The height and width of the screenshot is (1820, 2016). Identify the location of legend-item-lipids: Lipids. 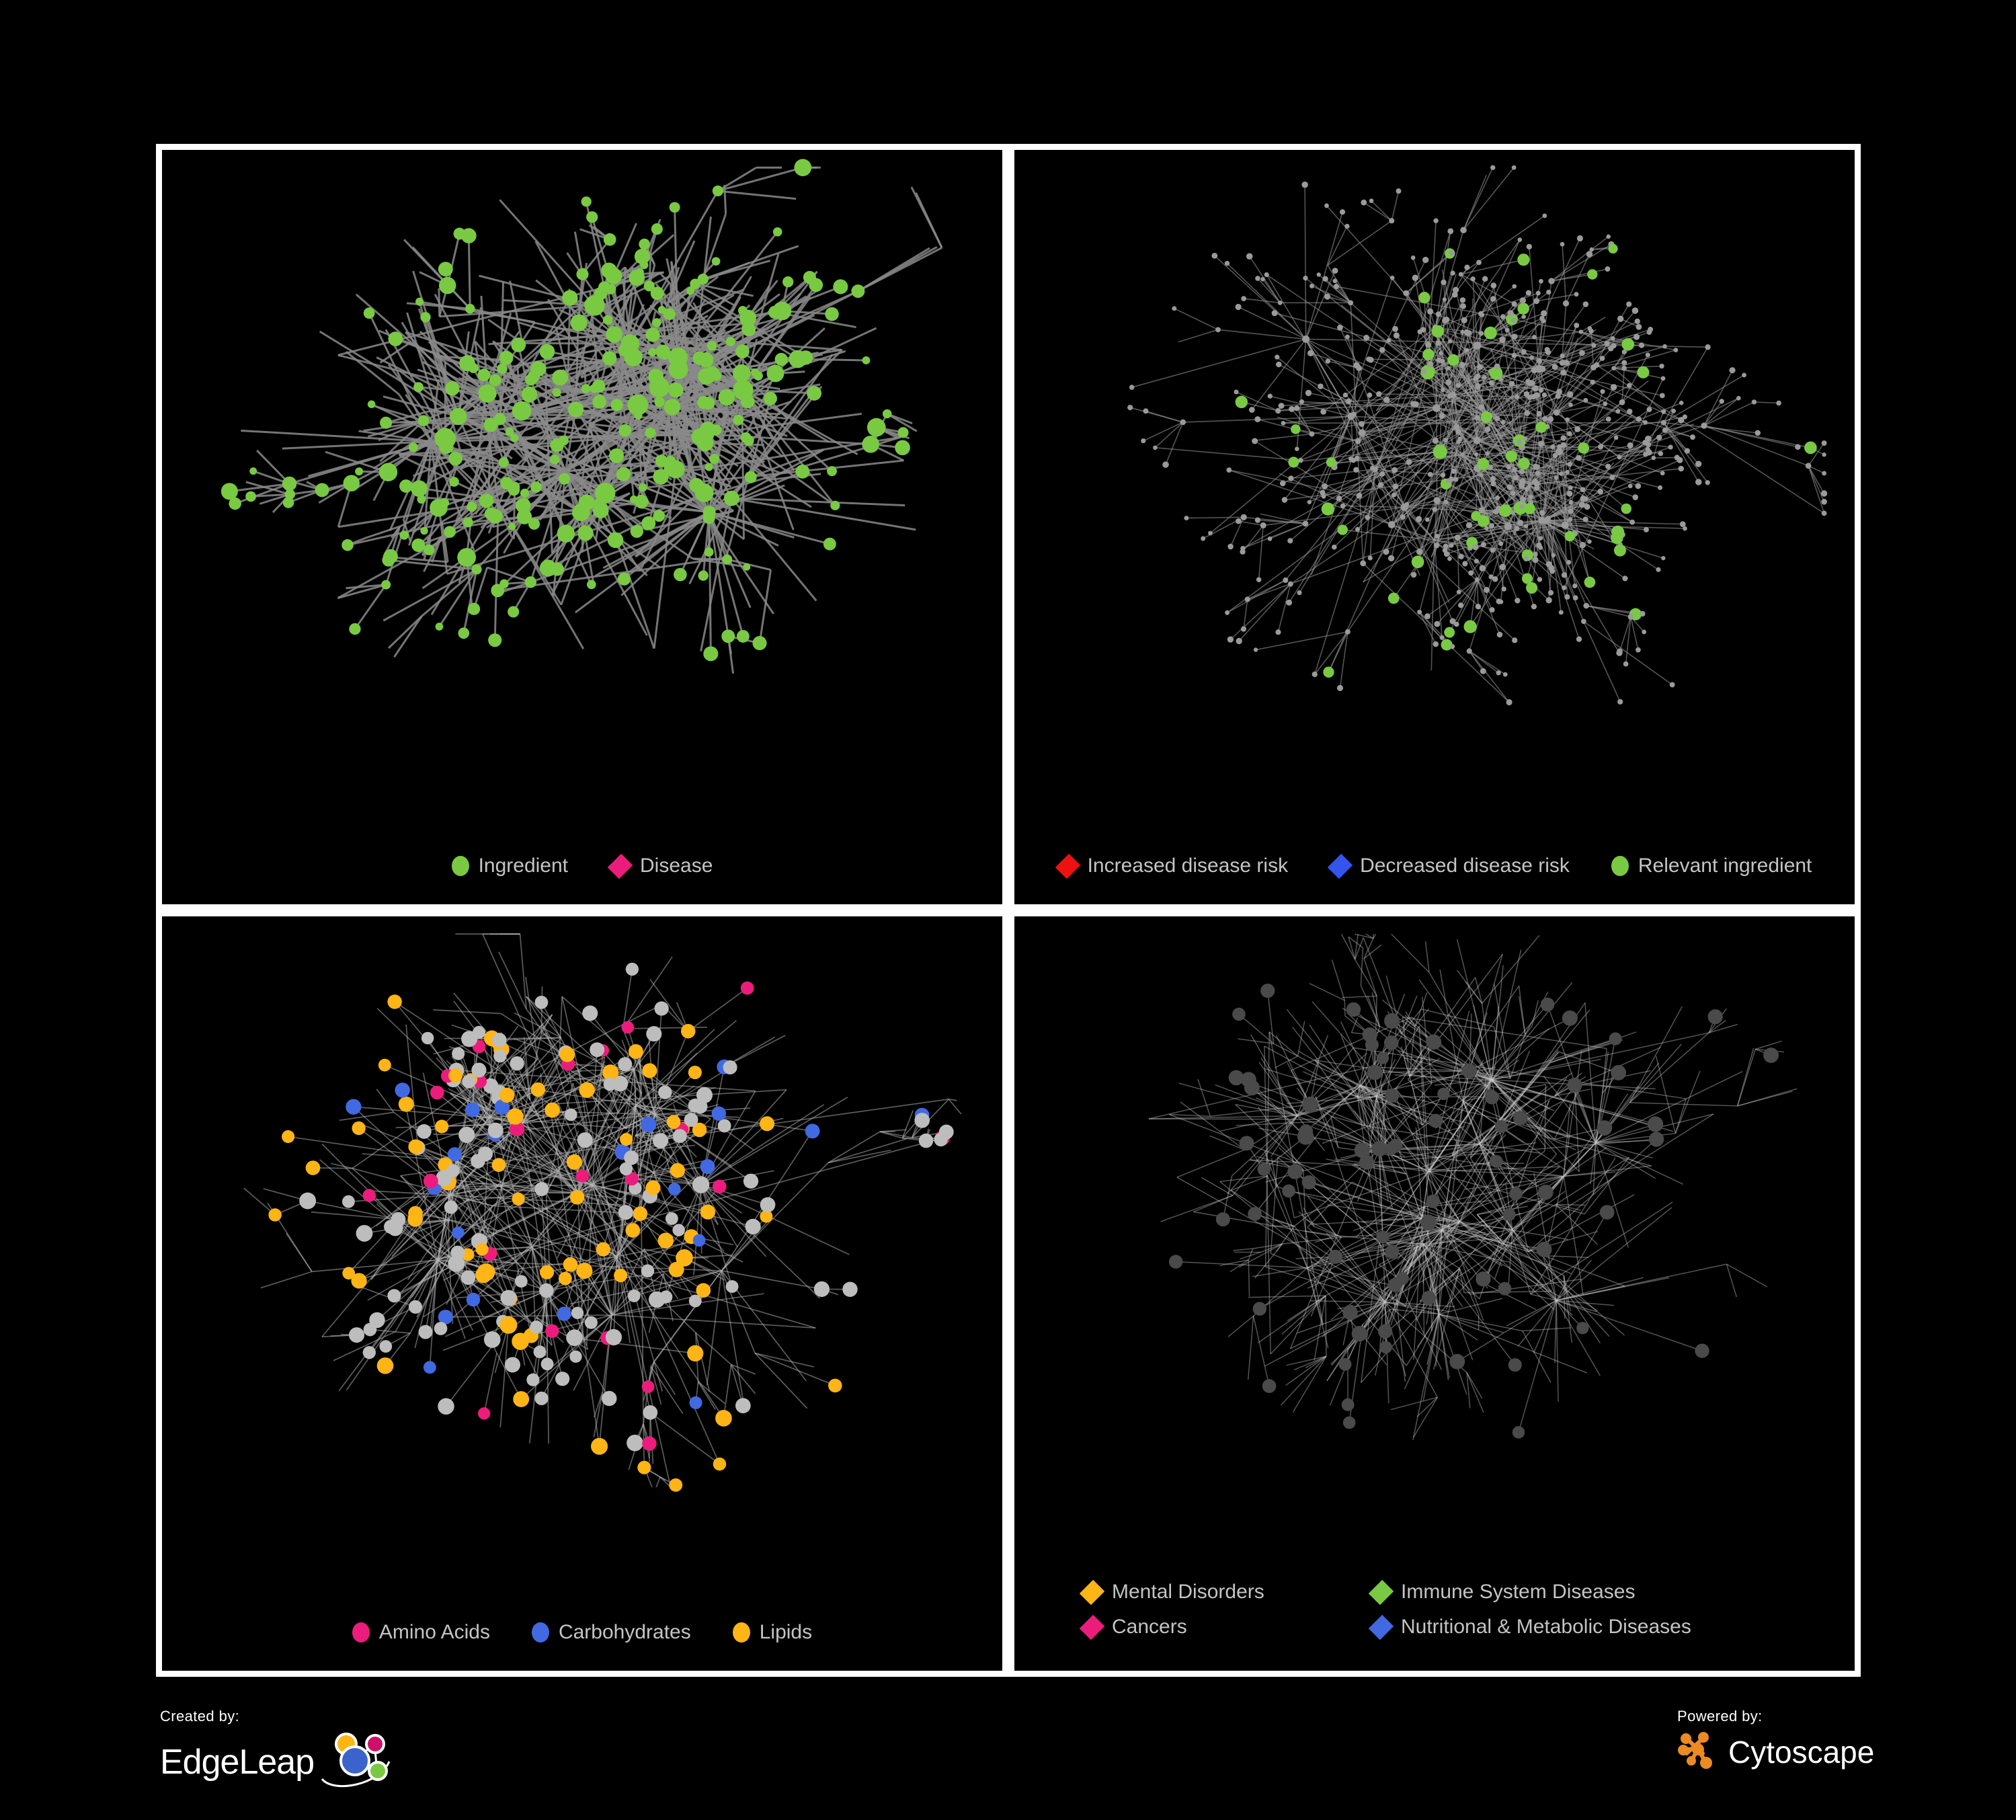
(772, 1632).